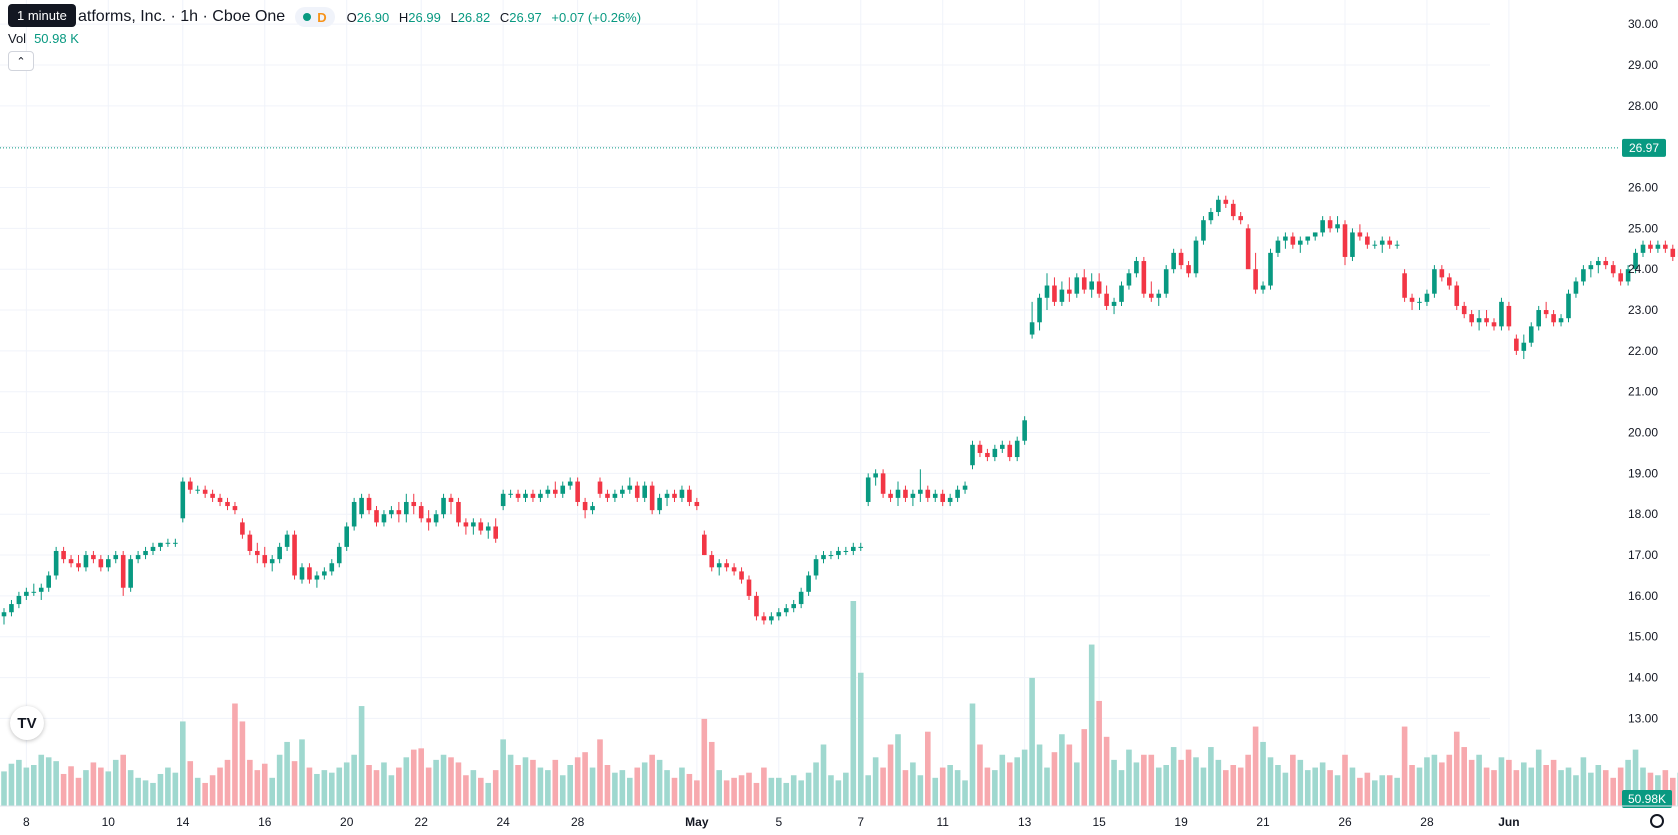  I want to click on gear-icon, so click(1657, 821).